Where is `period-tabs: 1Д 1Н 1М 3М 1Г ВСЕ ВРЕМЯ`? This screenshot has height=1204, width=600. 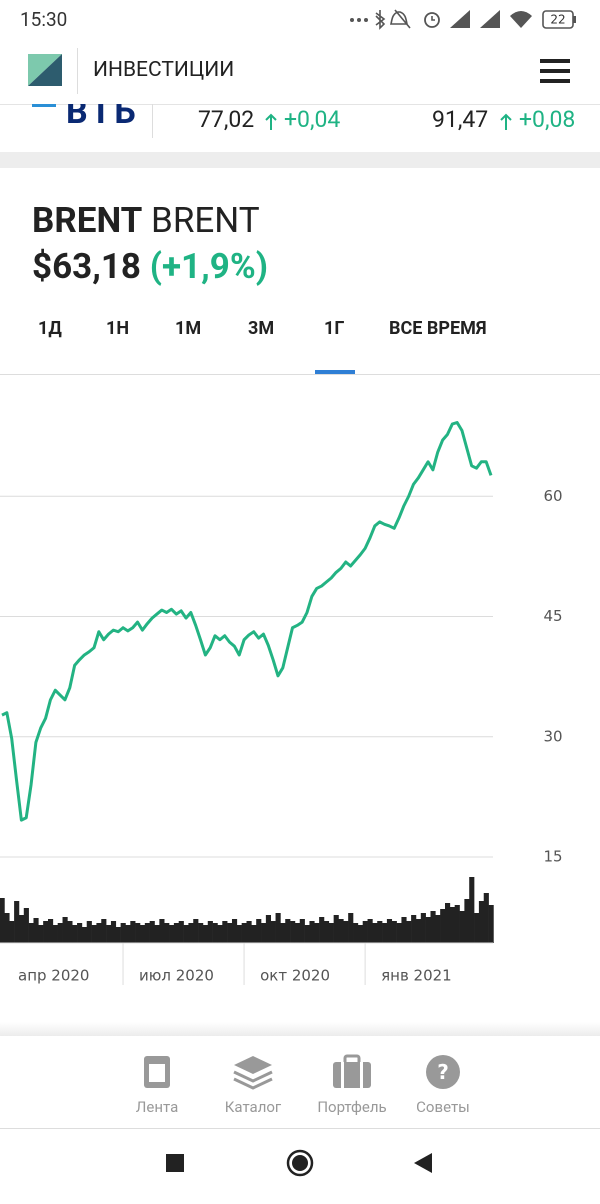
period-tabs: 1Д 1Н 1М 3М 1Г ВСЕ ВРЕМЯ is located at coordinates (300, 345).